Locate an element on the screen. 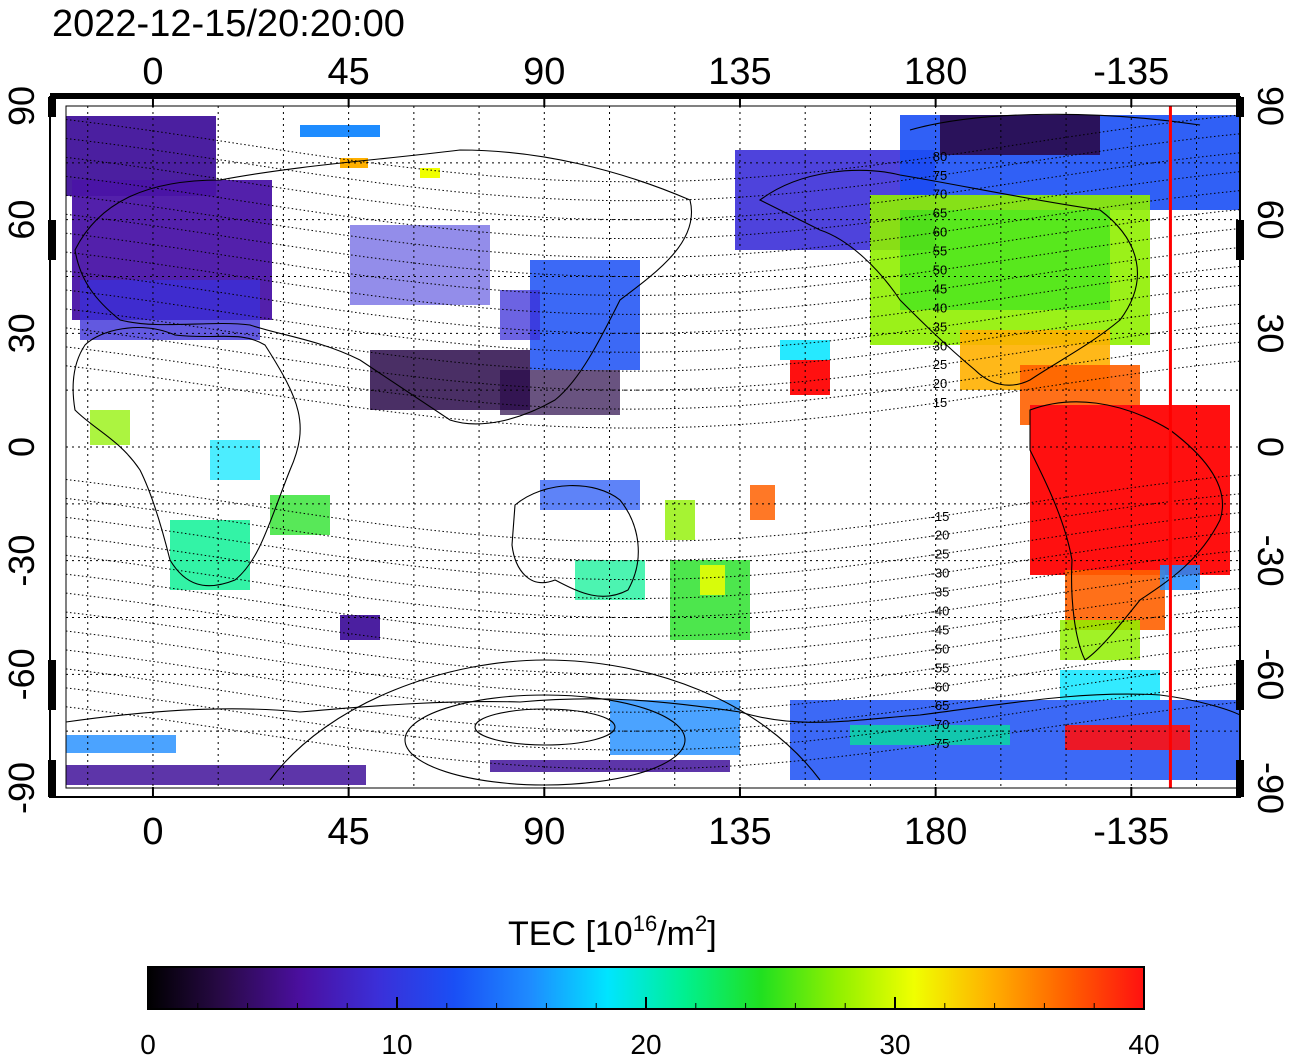  magnetic-latitude-label: 30 is located at coordinates (940, 345).